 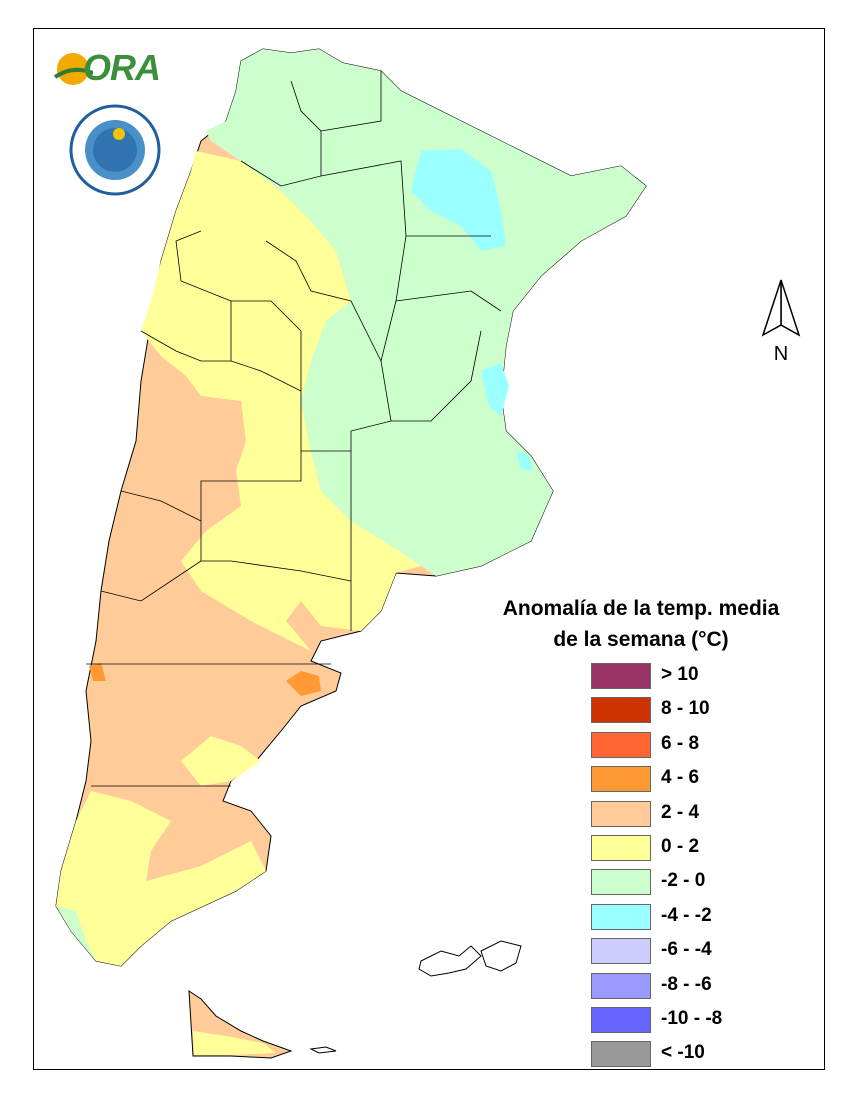 I want to click on legend-item: -10 - -8, so click(x=691, y=1021).